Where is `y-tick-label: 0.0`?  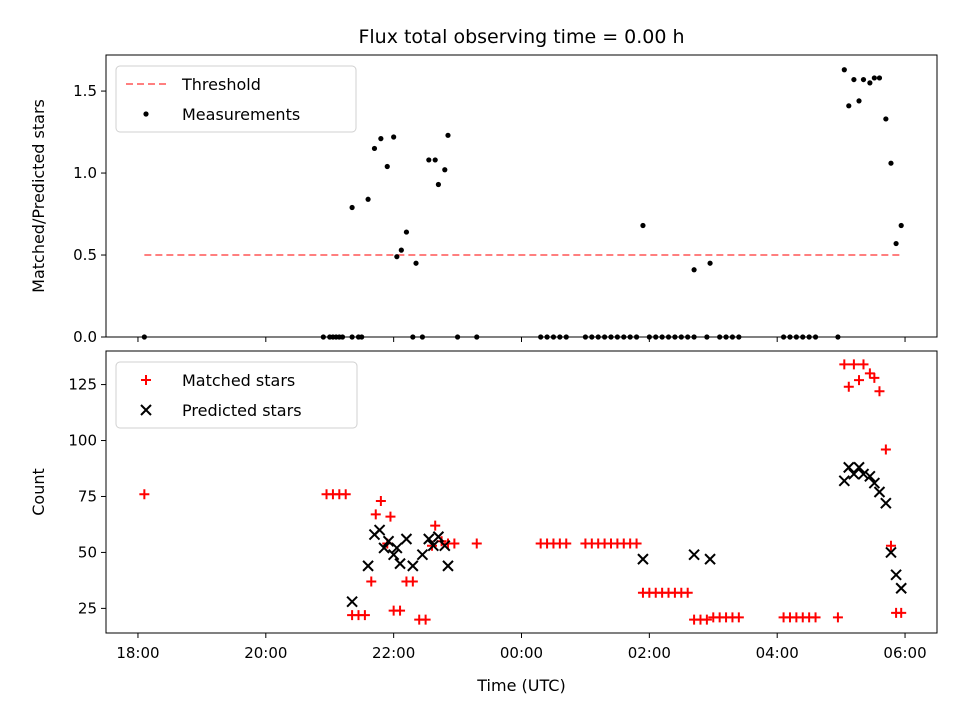
y-tick-label: 0.0 is located at coordinates (85, 337).